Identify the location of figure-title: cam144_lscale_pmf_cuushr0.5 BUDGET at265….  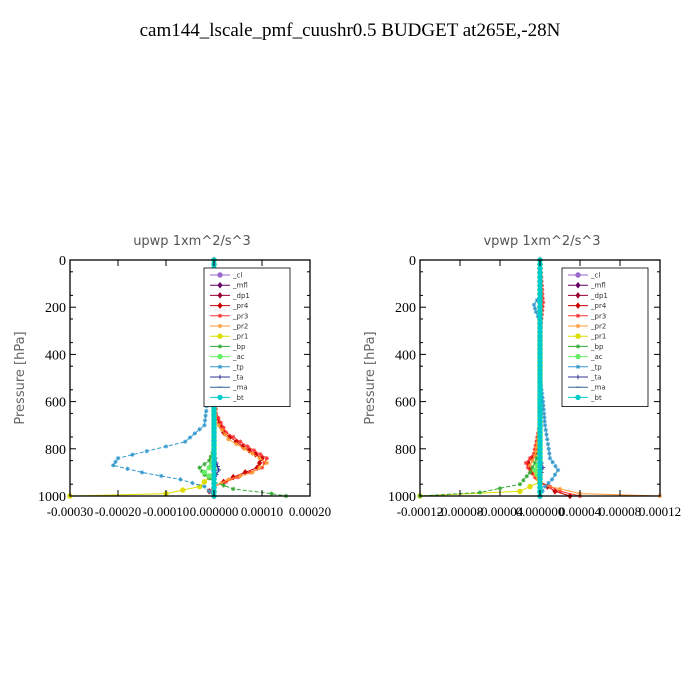
(350, 30).